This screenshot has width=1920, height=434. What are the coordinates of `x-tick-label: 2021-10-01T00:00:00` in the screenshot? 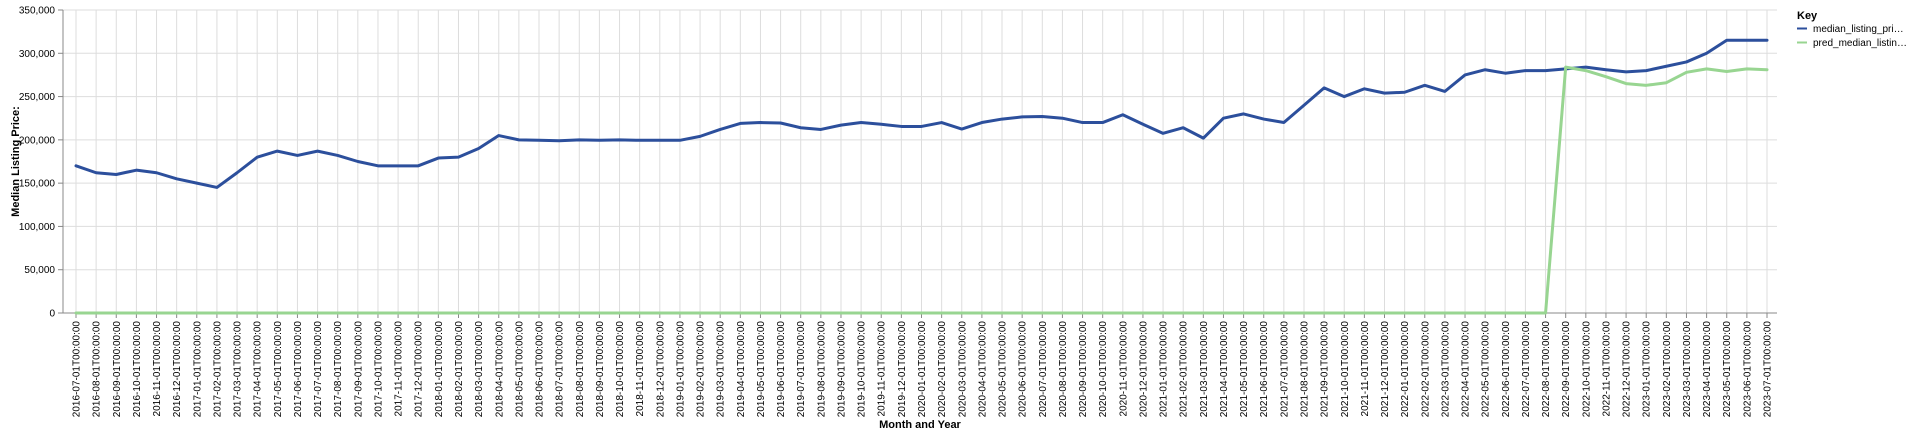 It's located at (1345, 369).